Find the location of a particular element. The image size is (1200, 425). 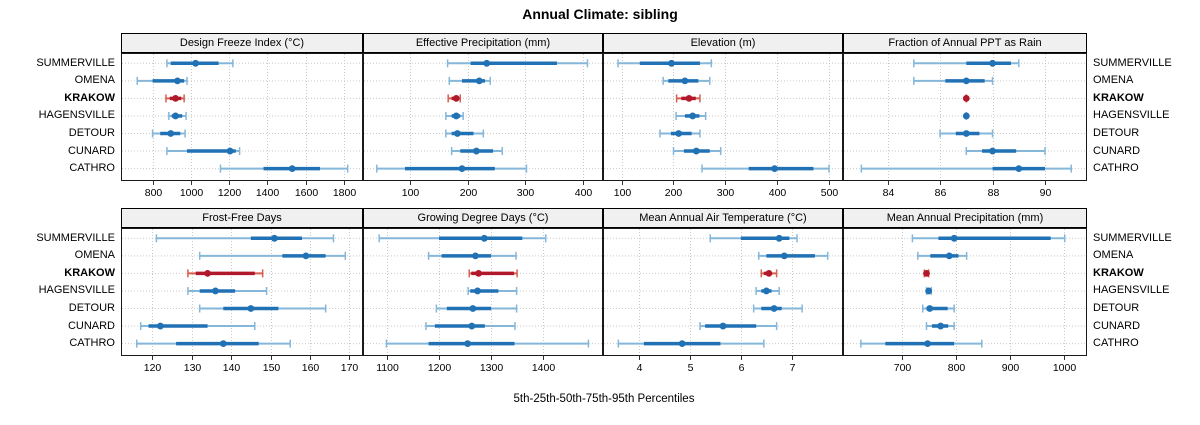

panel-strip-label: Growing Degree Days (°C) is located at coordinates (483, 218).